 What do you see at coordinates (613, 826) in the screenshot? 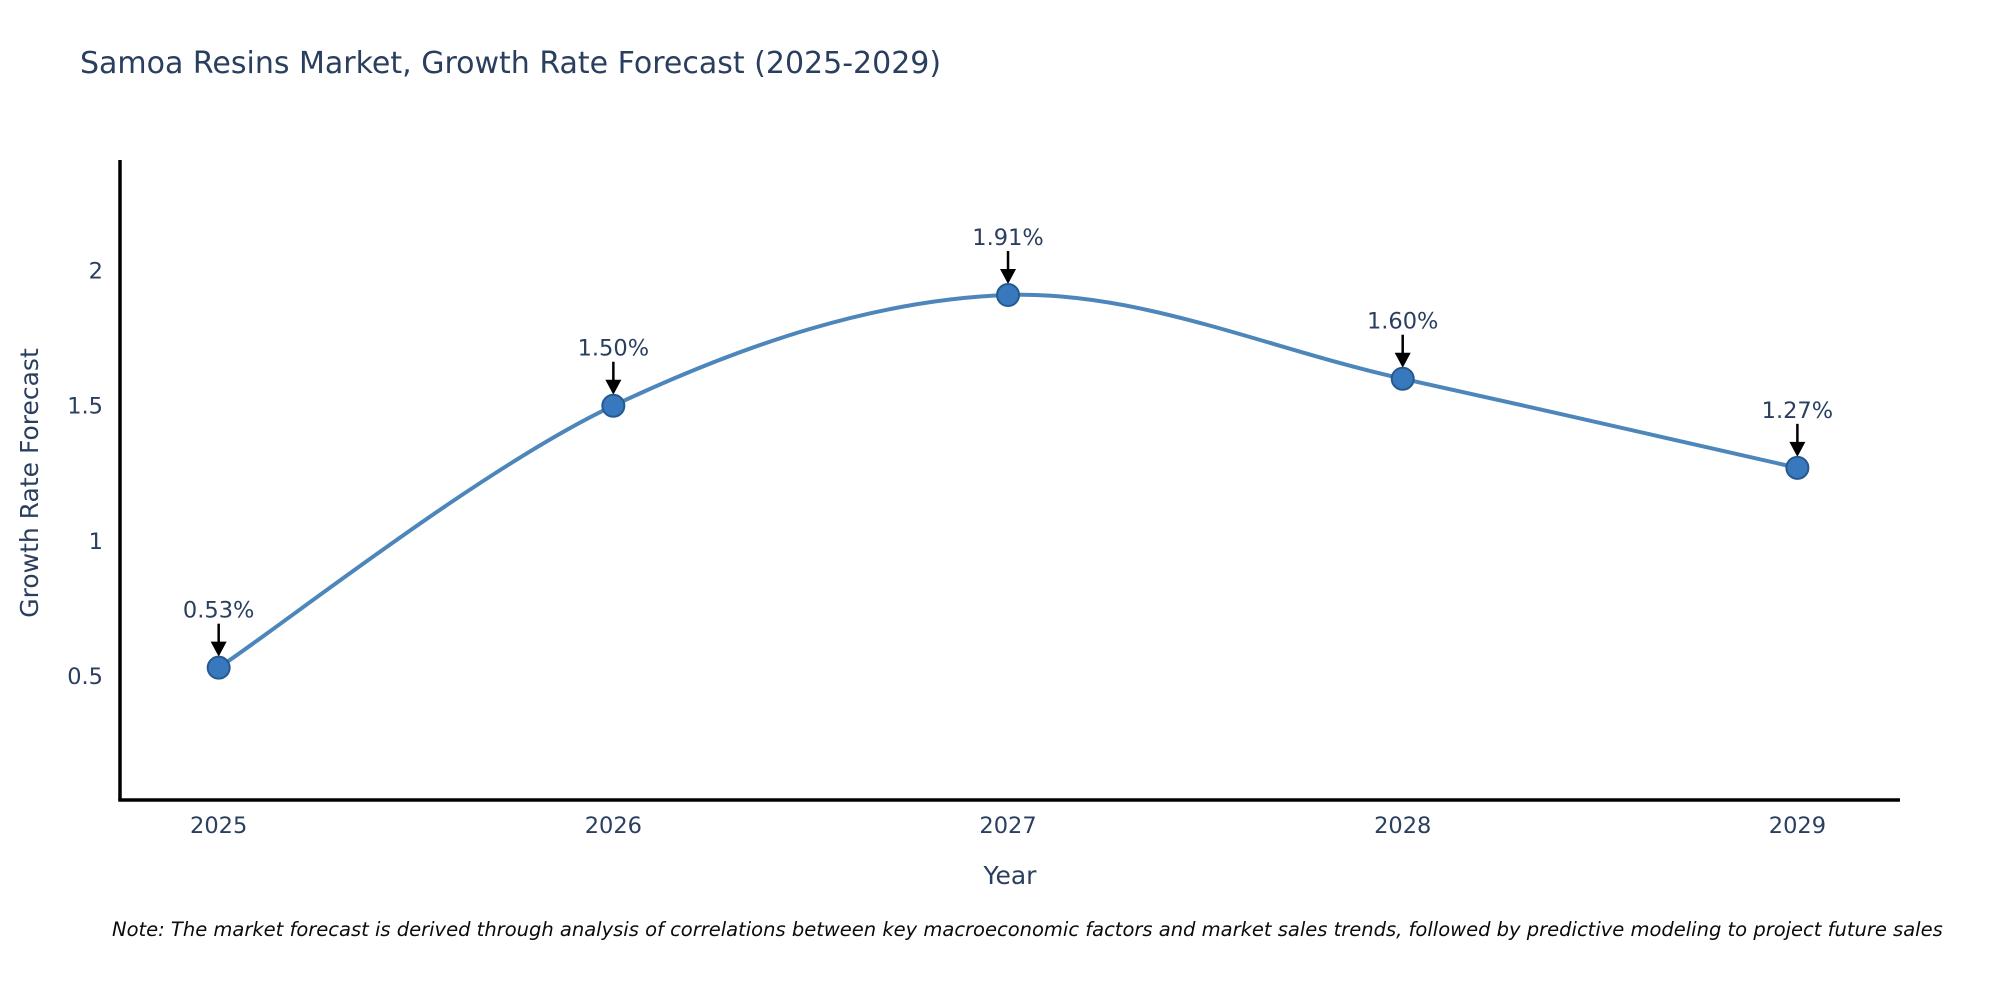
I see `x-tick-label-2026: 2026` at bounding box center [613, 826].